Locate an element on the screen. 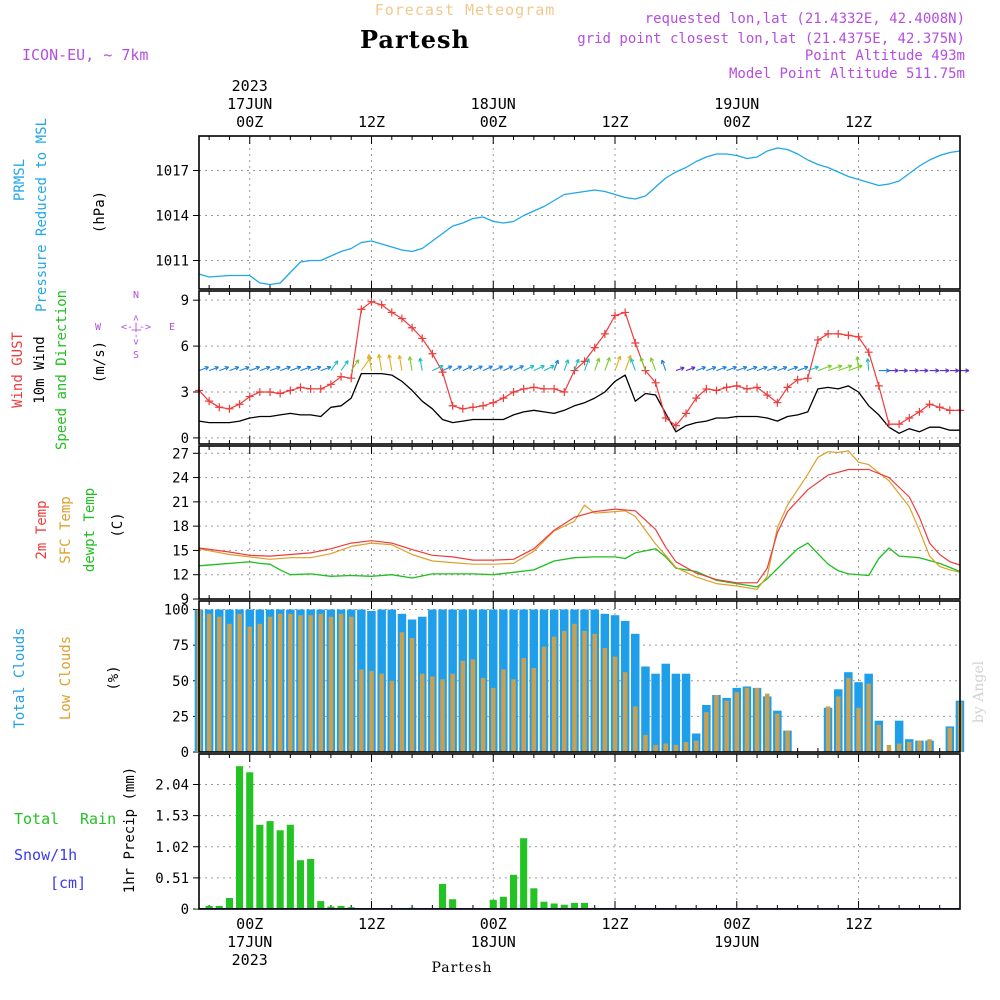 The image size is (1000, 1000). y-tick-label: 75 is located at coordinates (180, 646).